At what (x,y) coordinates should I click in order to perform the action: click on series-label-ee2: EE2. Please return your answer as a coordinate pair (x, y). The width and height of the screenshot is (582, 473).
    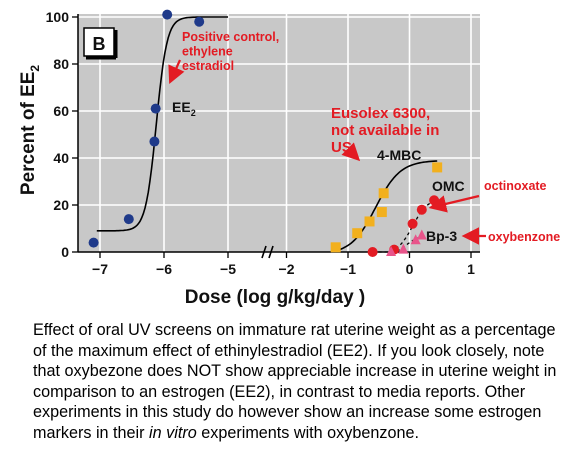
    Looking at the image, I should click on (184, 108).